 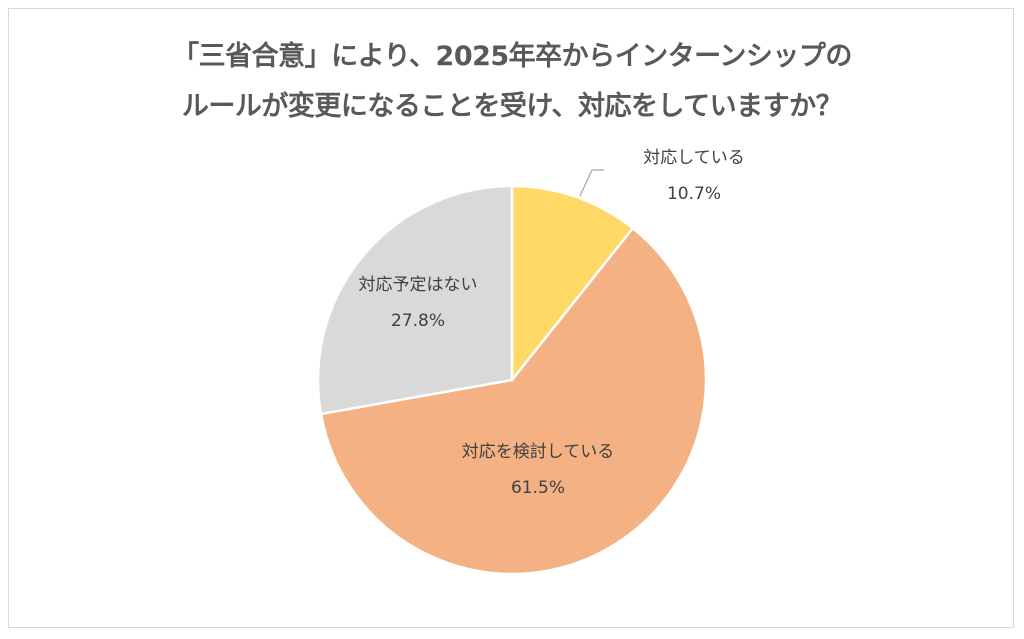 I want to click on slice-value-1: 61.5%, so click(x=538, y=488).